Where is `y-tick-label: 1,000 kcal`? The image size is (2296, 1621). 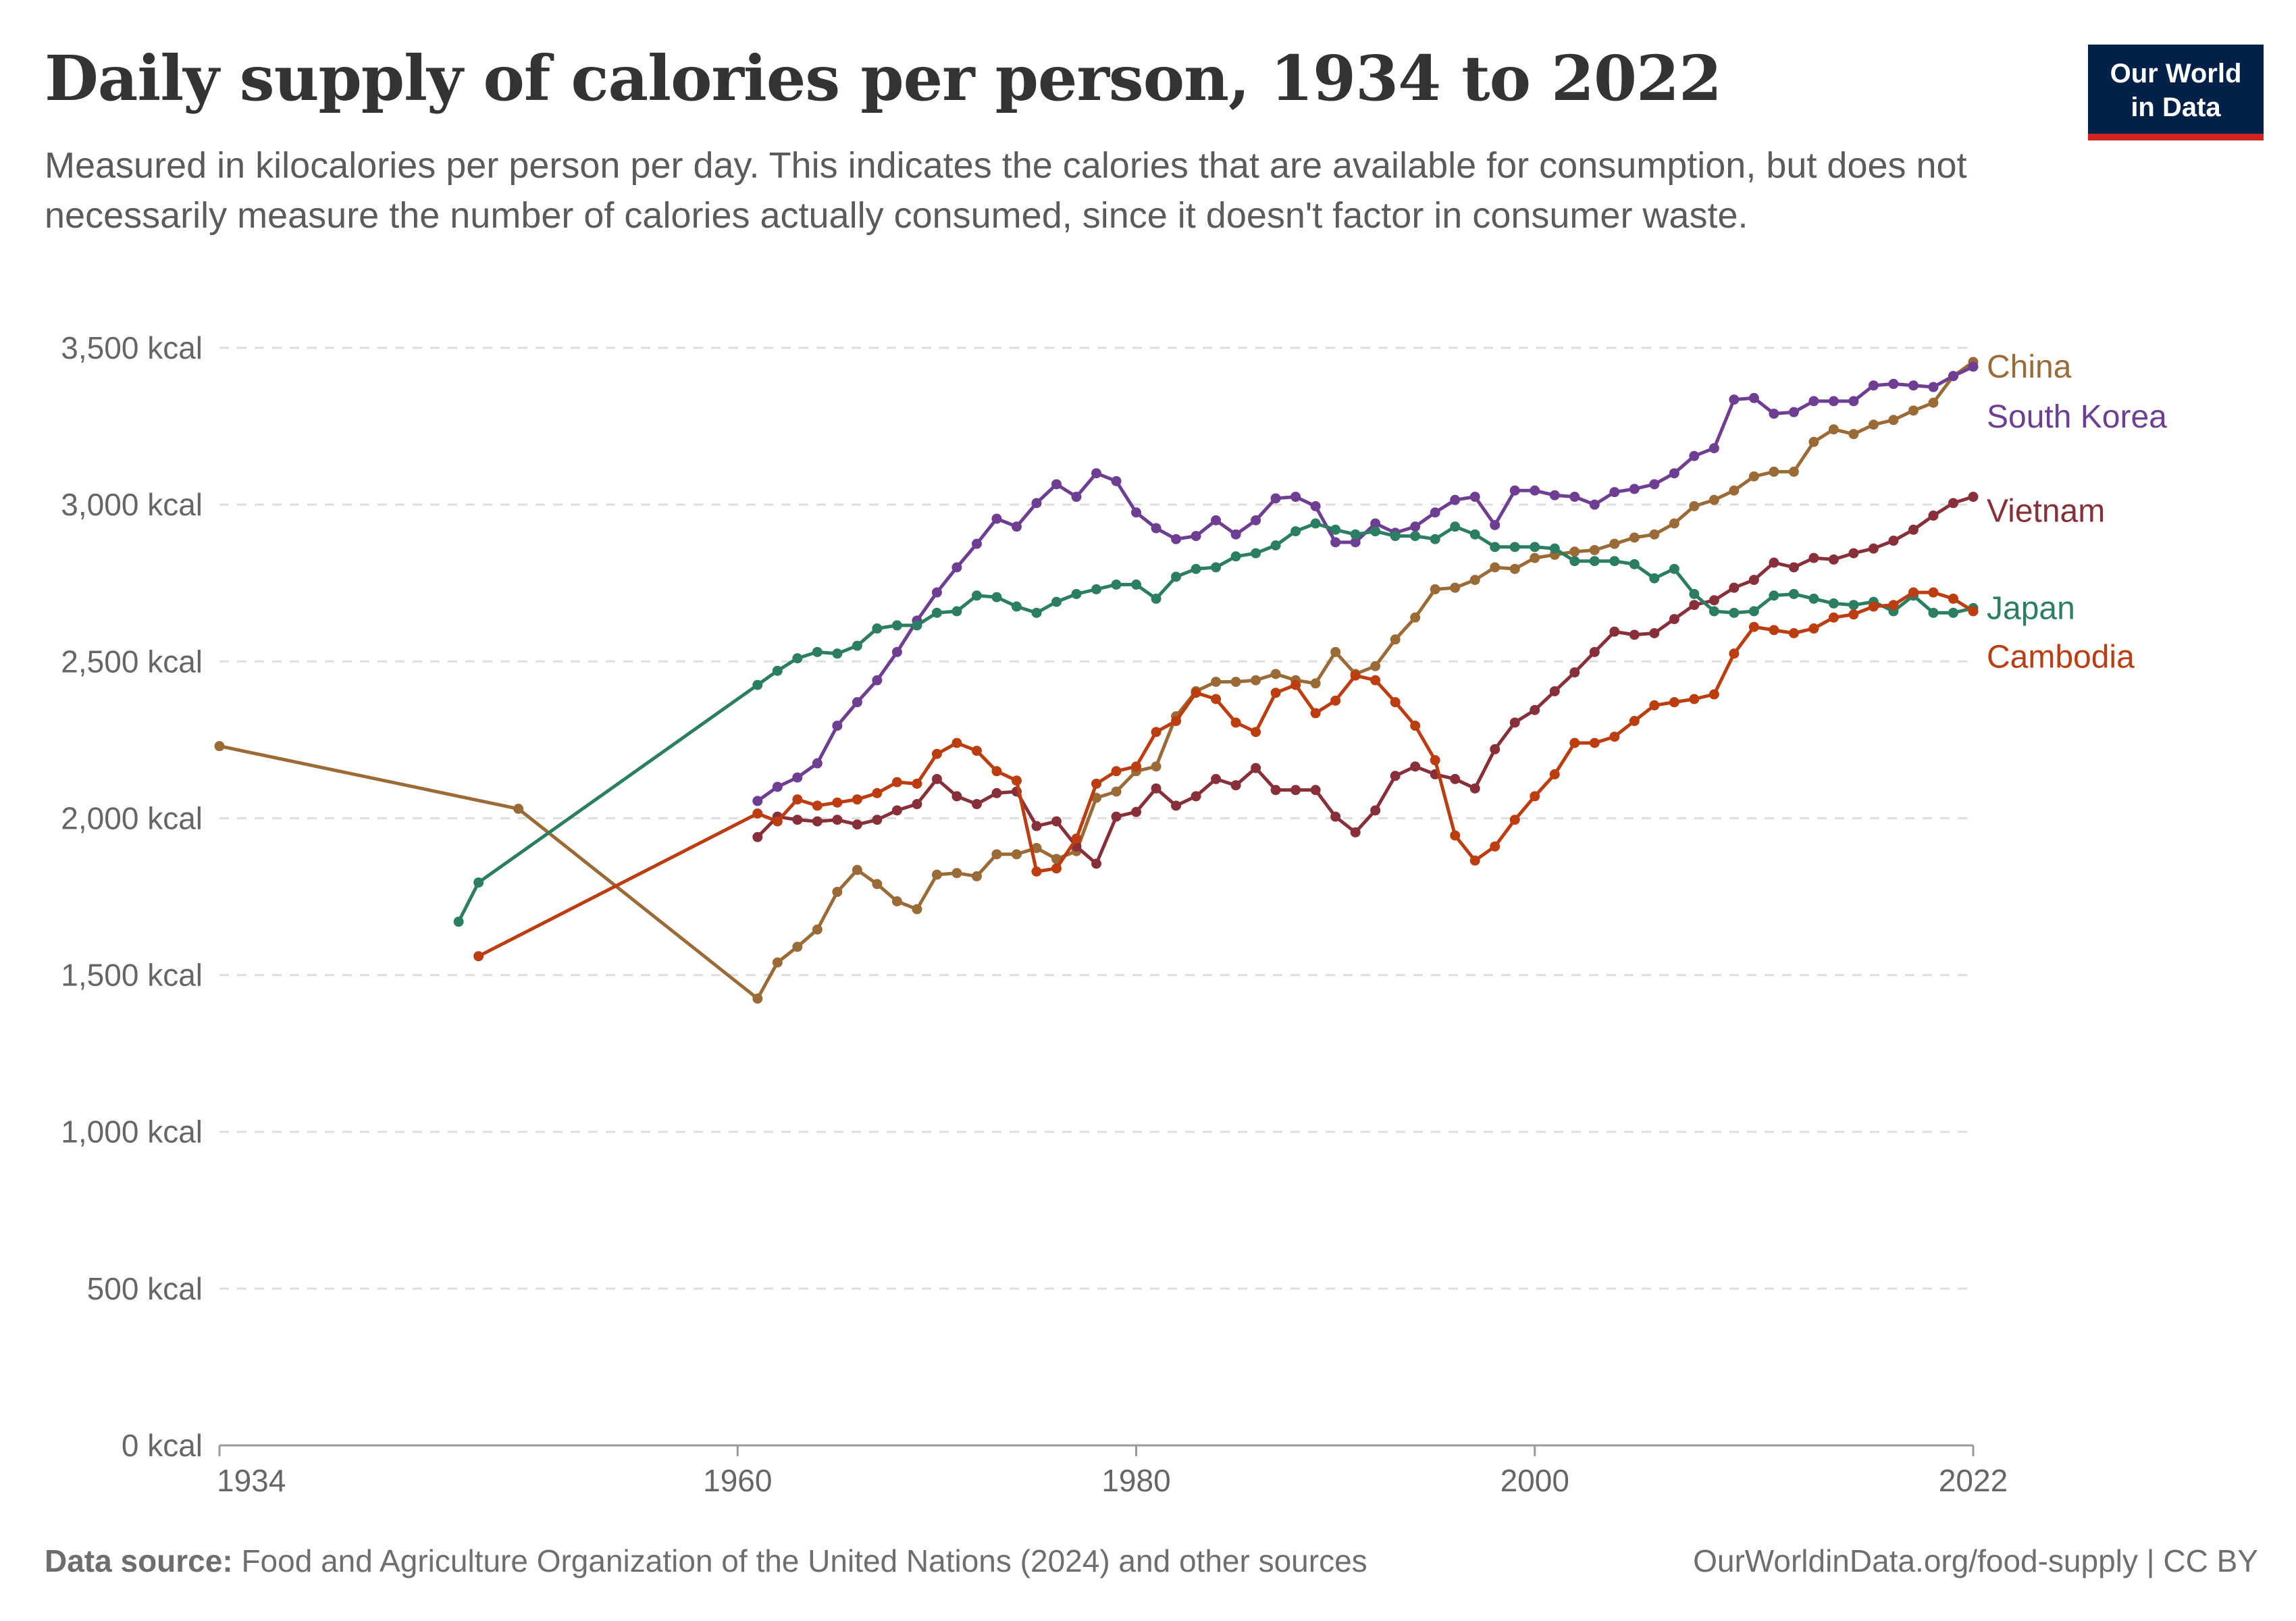
y-tick-label: 1,000 kcal is located at coordinates (132, 1132).